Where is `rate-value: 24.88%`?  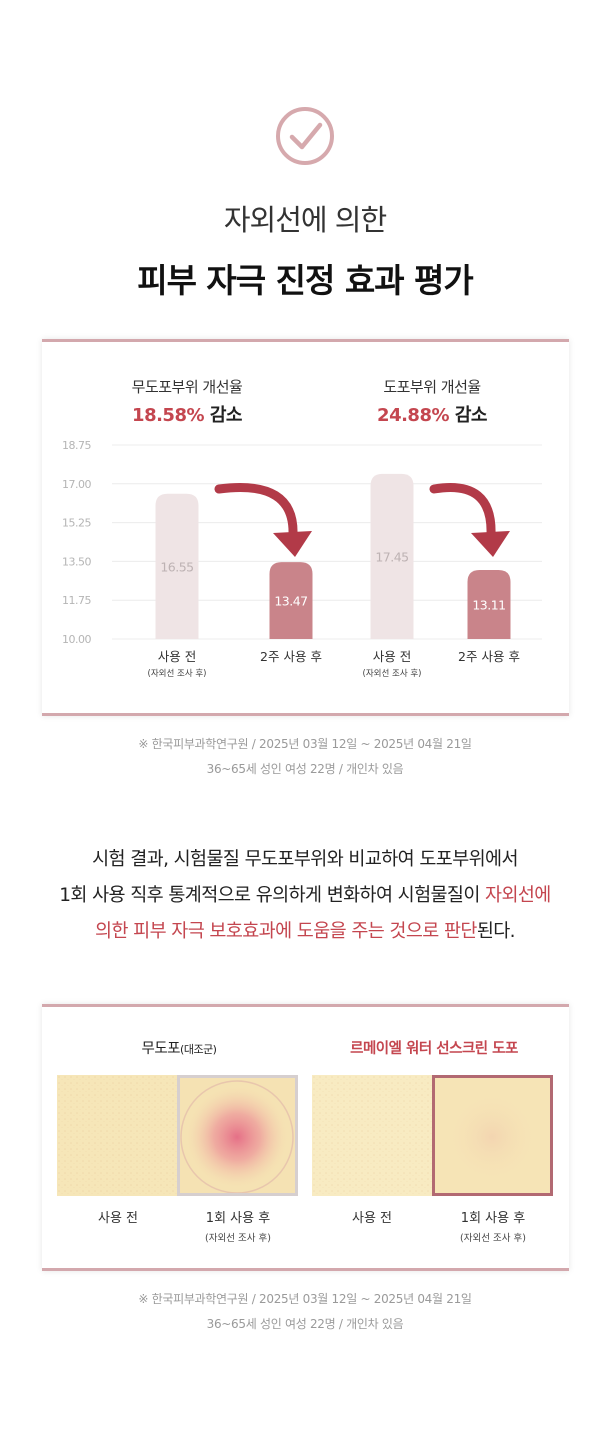
rate-value: 24.88% is located at coordinates (413, 415).